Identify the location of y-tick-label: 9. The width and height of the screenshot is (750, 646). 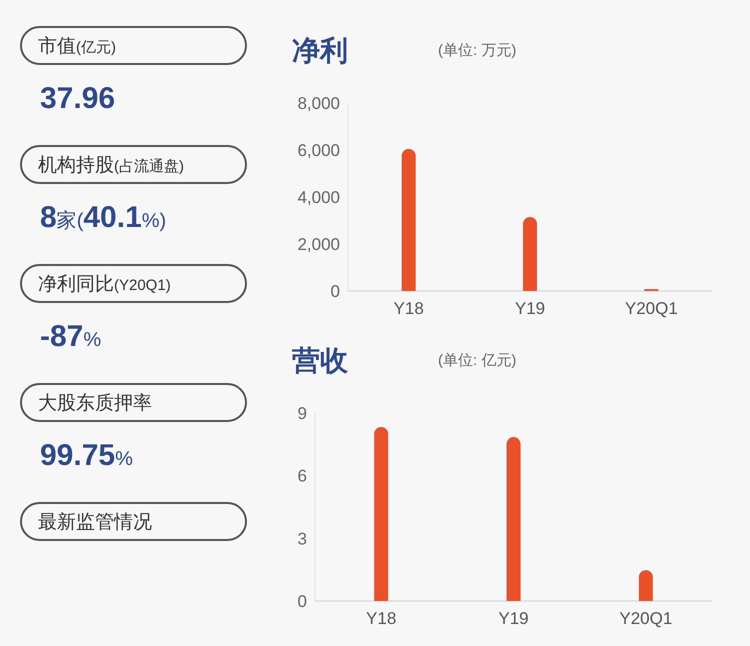
(302, 413).